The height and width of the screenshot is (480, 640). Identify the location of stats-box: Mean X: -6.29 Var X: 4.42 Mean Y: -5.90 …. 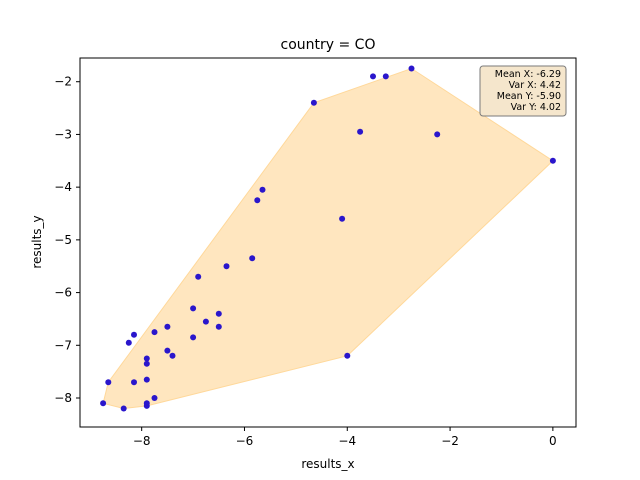
(523, 91).